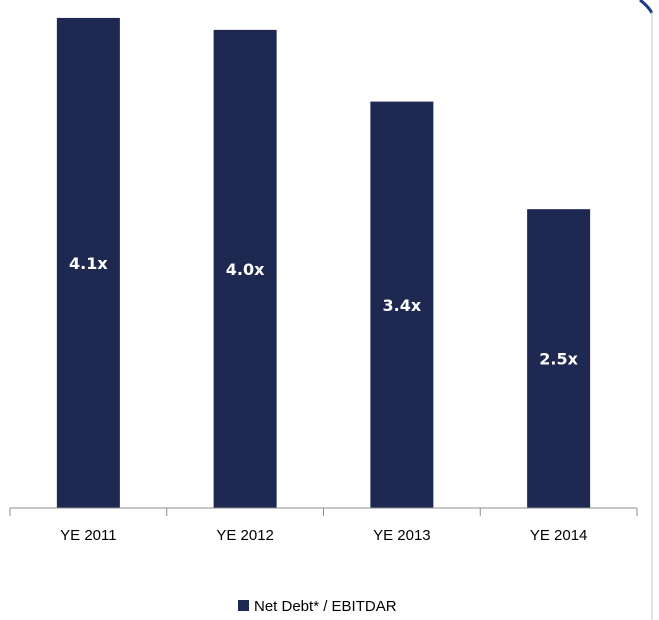 Image resolution: width=659 pixels, height=620 pixels. What do you see at coordinates (325, 606) in the screenshot?
I see `legend-label: Net Debt* / EBITDAR` at bounding box center [325, 606].